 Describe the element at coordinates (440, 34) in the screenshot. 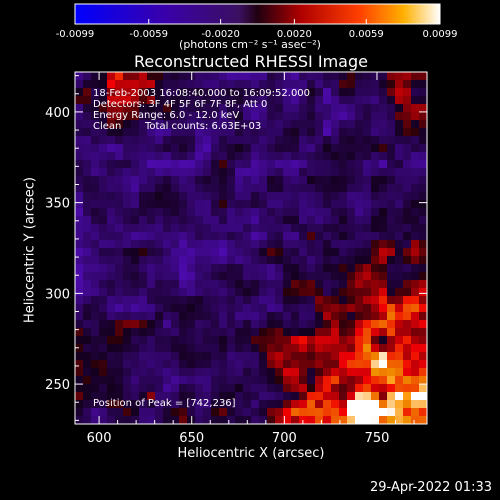

I see `colorbar-tick-label: 0.0099` at that location.